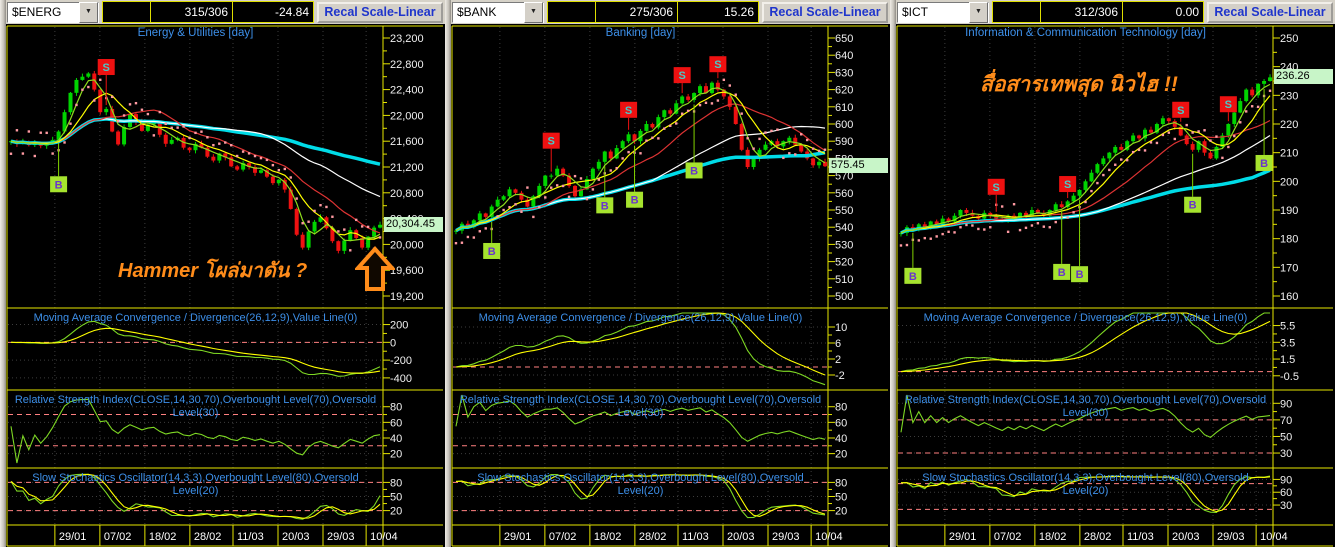  Describe the element at coordinates (1082, 12) in the screenshot. I see `bar-count-cell: 312/306` at that location.